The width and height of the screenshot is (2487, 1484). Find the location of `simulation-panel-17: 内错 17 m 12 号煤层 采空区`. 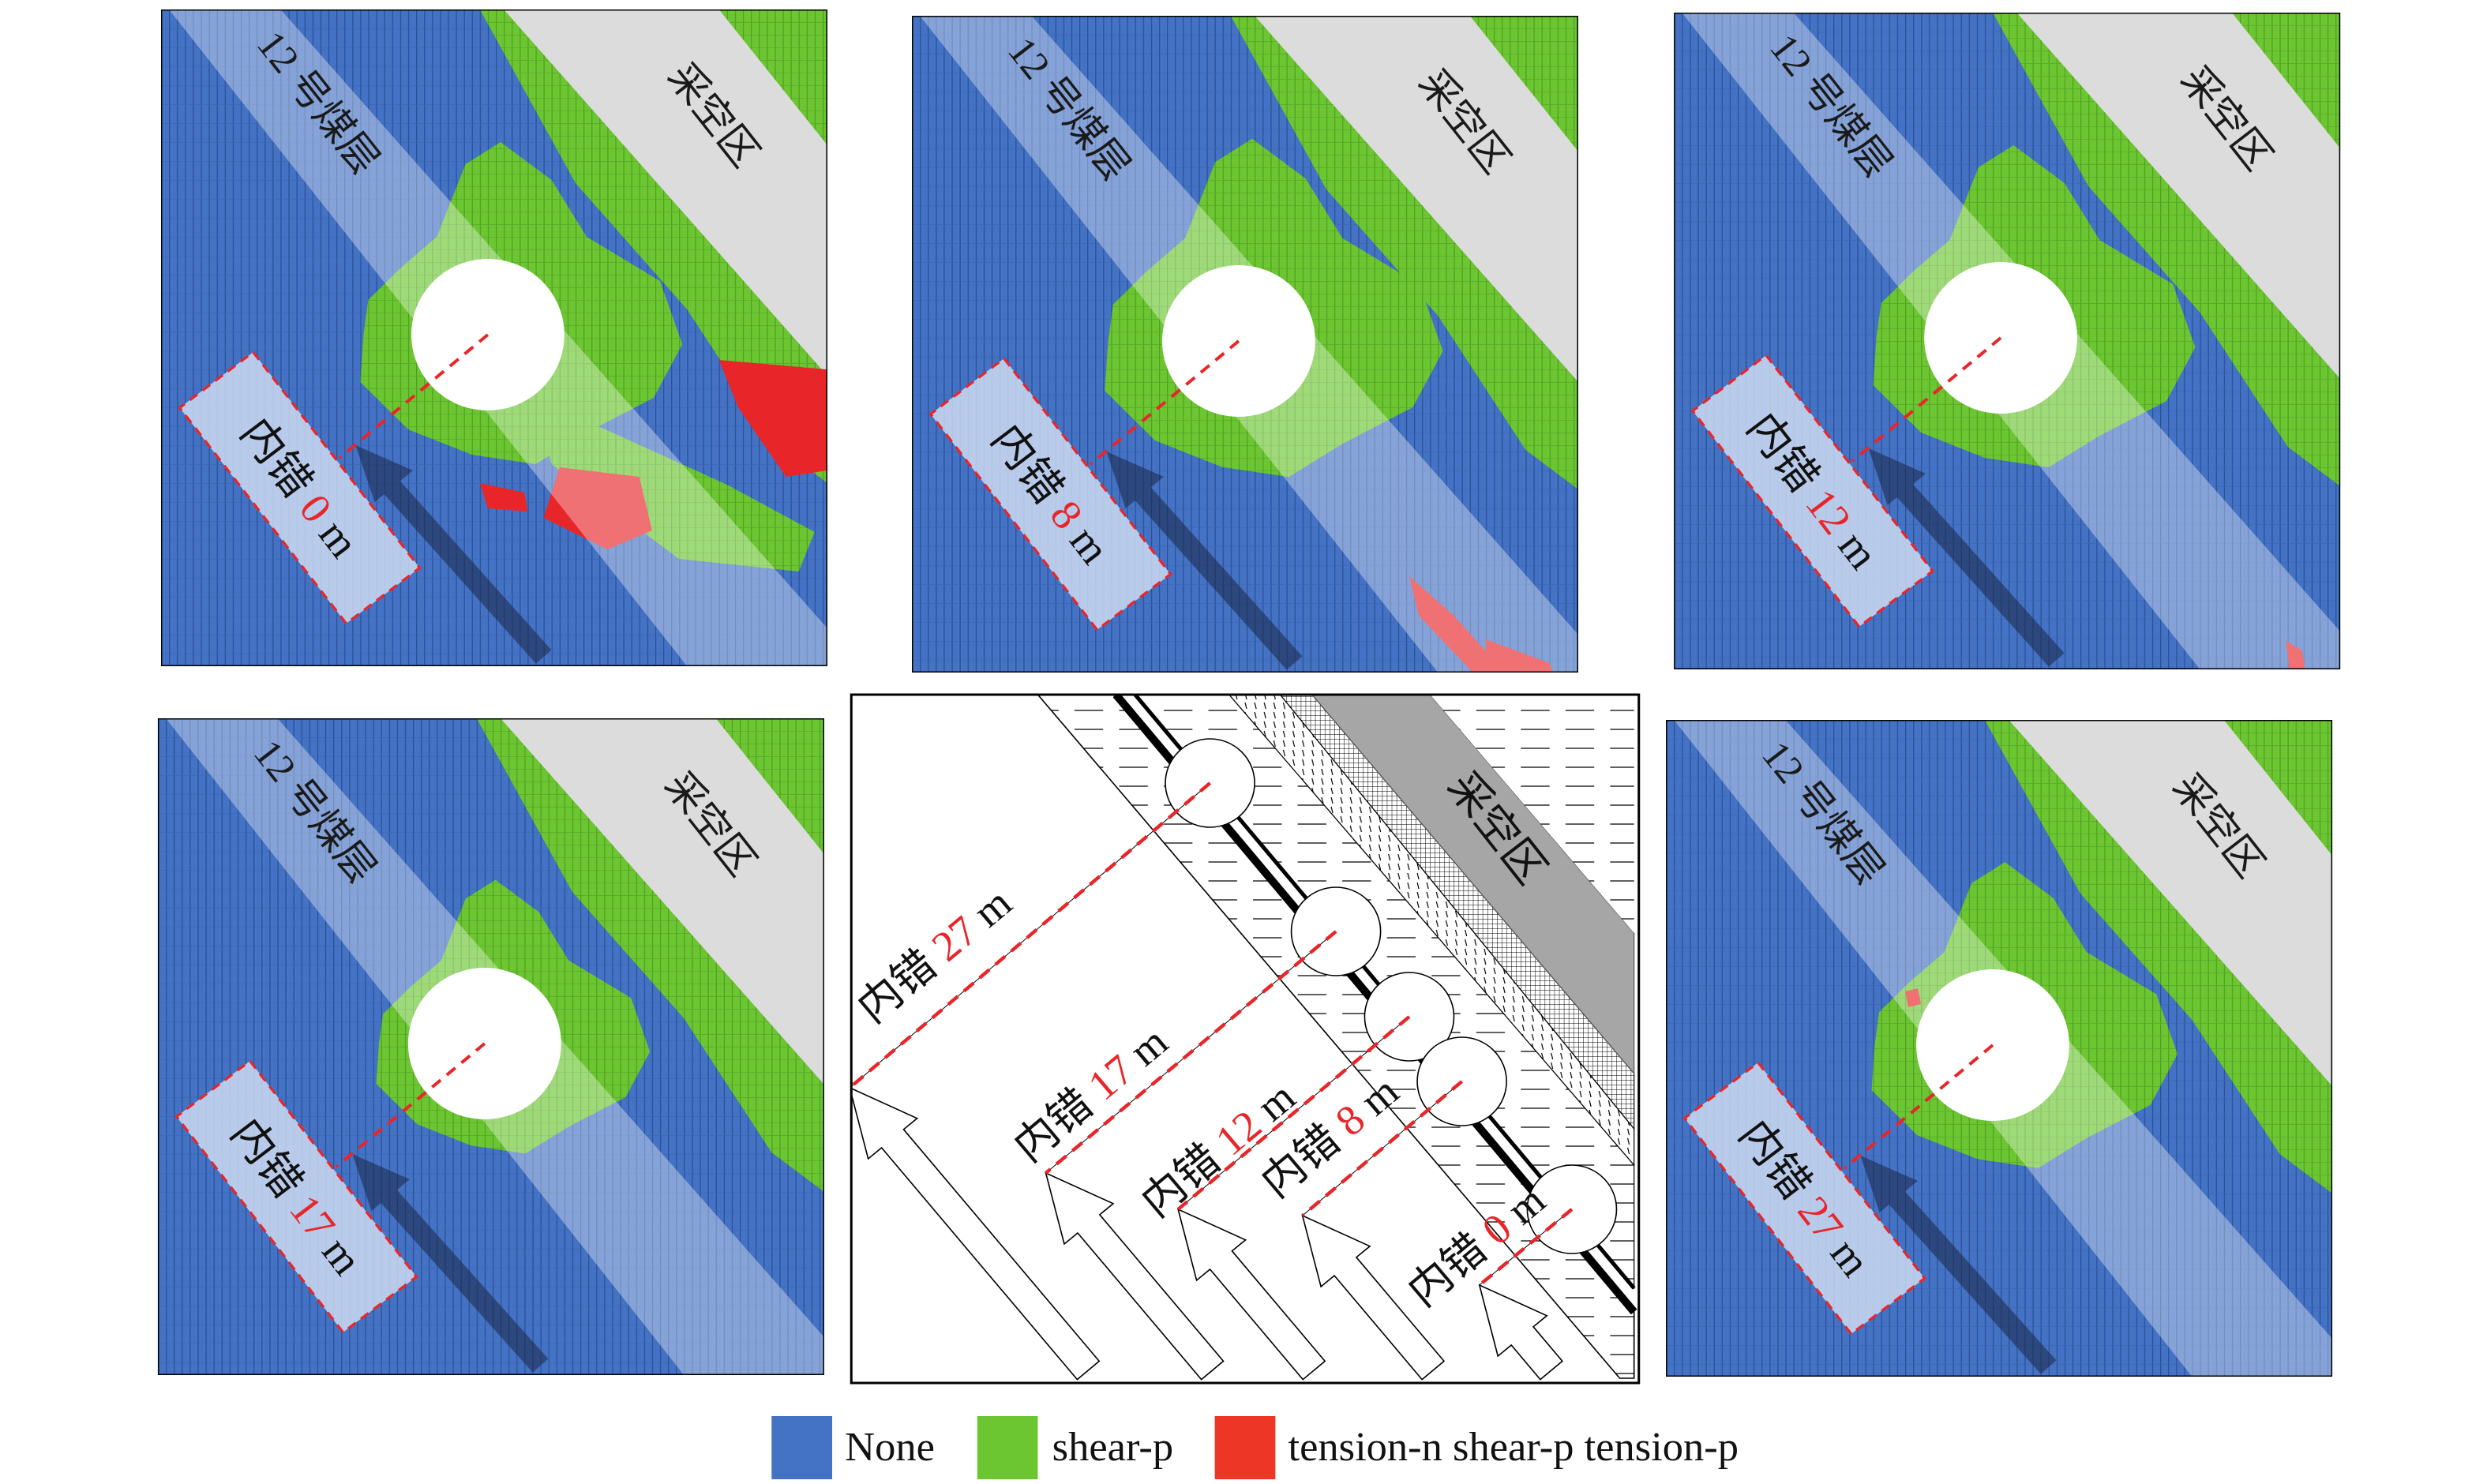

simulation-panel-17: 内错 17 m 12 号煤层 采空区 is located at coordinates (490, 1046).